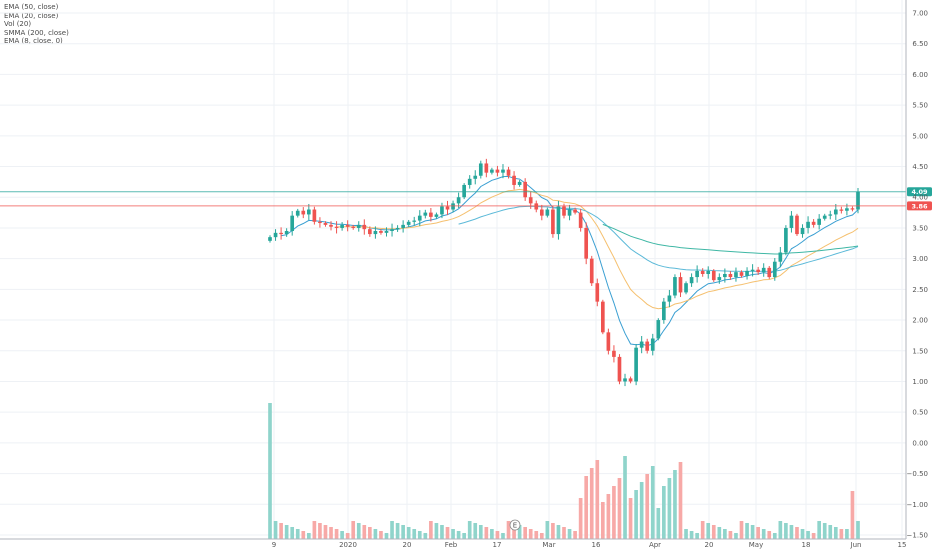 This screenshot has height=550, width=932. I want to click on legend-item-ema50: EMA (50, close), so click(31, 7).